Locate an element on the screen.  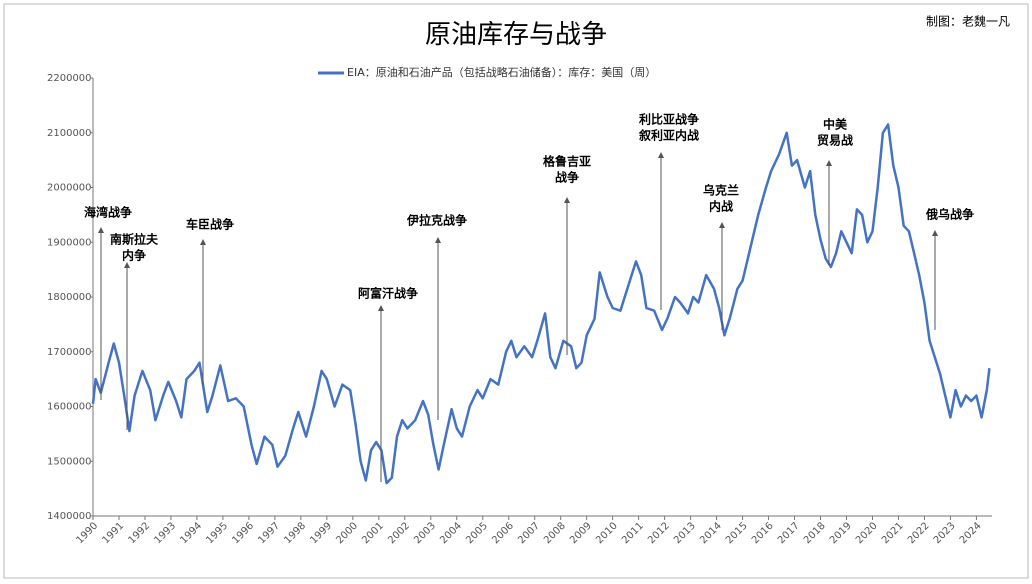
y-tick-label: 2000000 is located at coordinates (69, 188).